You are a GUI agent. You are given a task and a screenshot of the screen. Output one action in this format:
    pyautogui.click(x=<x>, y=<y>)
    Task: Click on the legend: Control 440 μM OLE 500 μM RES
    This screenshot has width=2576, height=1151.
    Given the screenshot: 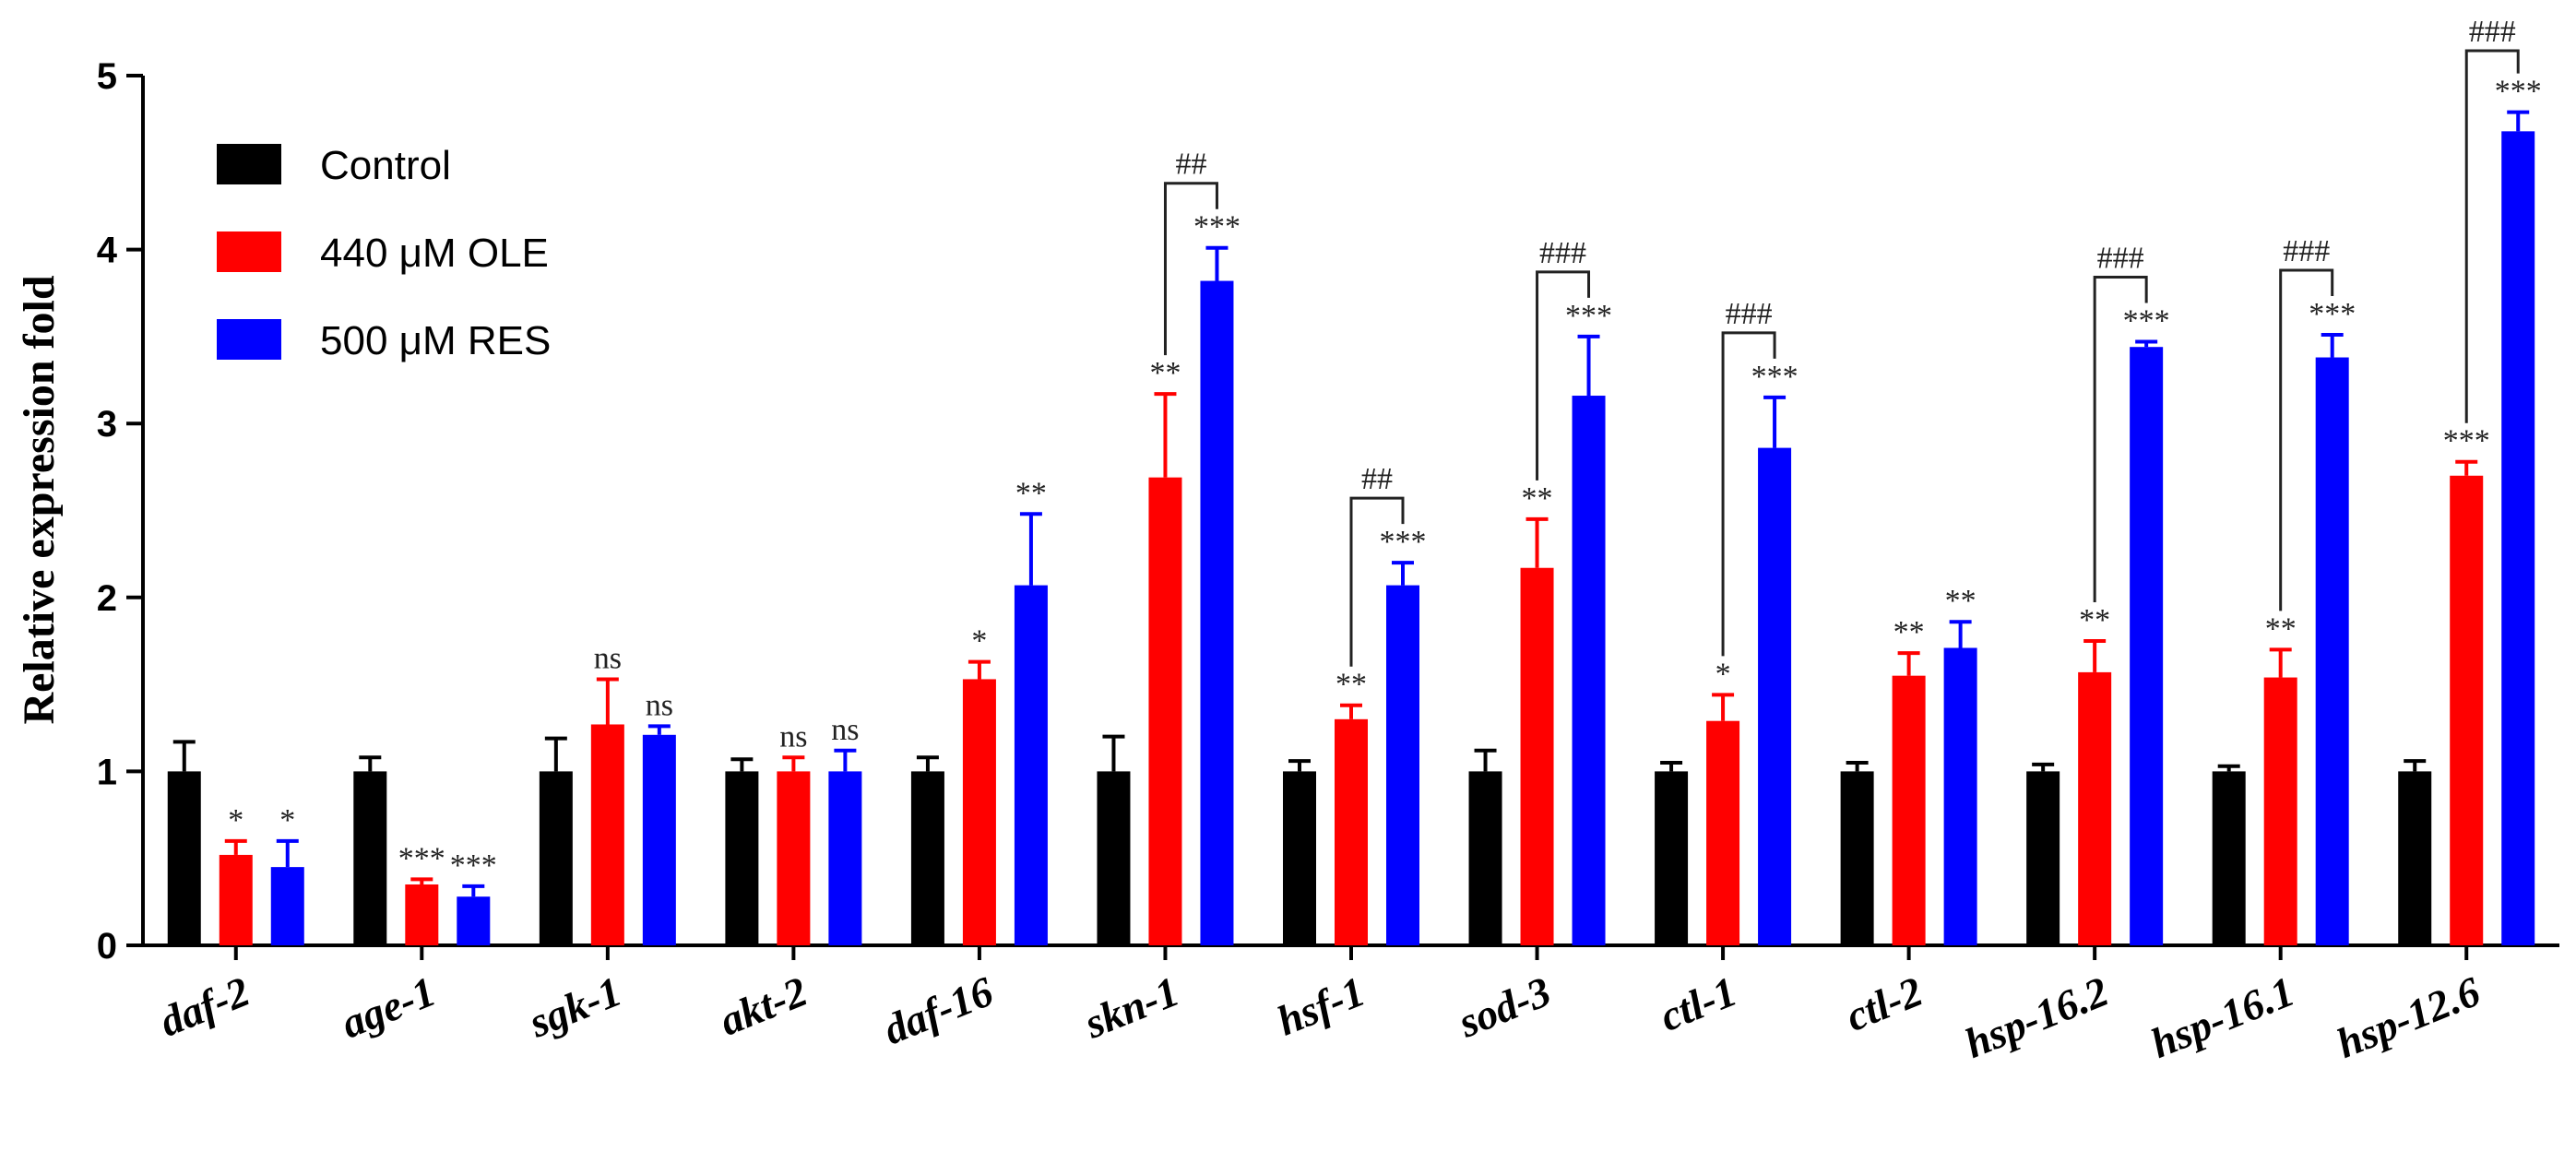 What is the action you would take?
    pyautogui.click(x=384, y=253)
    